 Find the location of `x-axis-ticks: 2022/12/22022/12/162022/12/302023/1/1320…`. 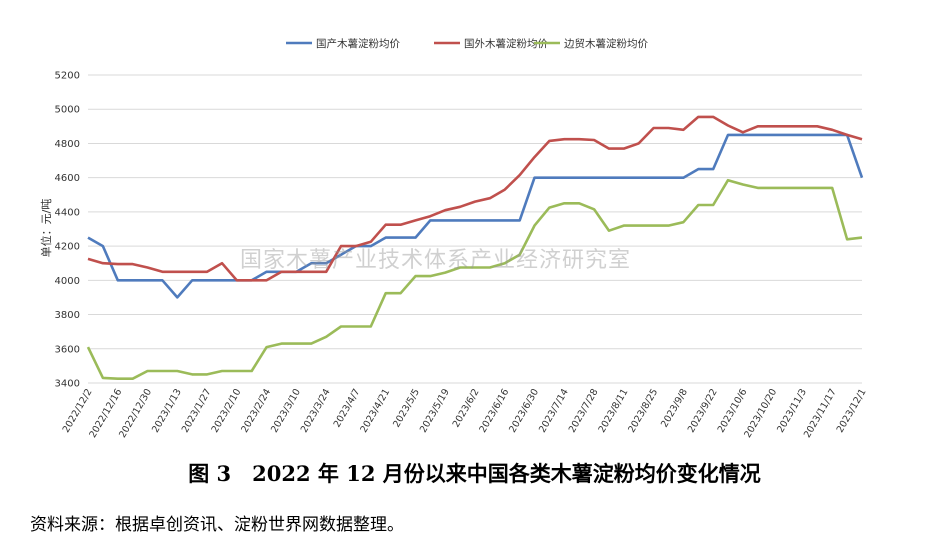

x-axis-ticks: 2022/12/22022/12/162022/12/302023/1/1320… is located at coordinates (465, 413).